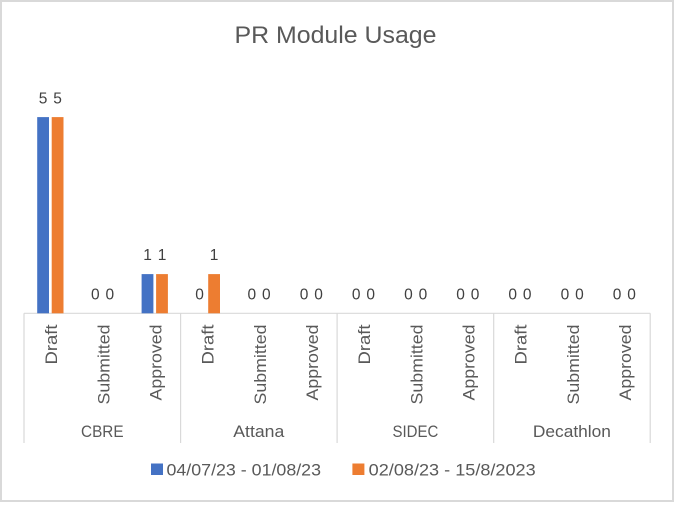 The height and width of the screenshot is (507, 674). Describe the element at coordinates (336, 36) in the screenshot. I see `svg-text: PR Module Usage` at that location.